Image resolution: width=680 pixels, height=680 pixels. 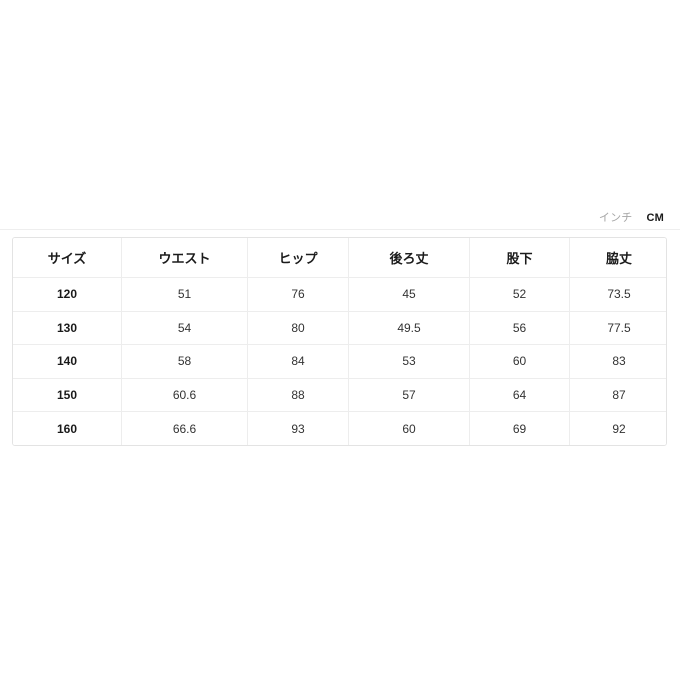 What do you see at coordinates (184, 294) in the screenshot?
I see `waist-value: 51` at bounding box center [184, 294].